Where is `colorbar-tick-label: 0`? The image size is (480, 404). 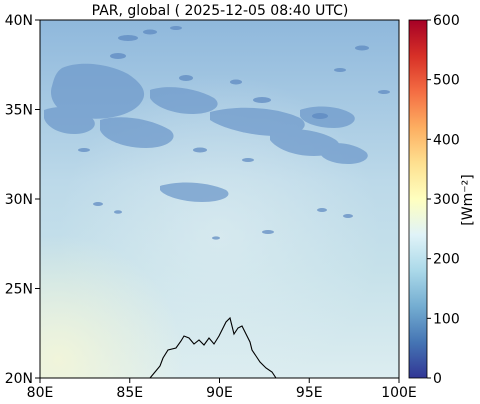 colorbar-tick-label: 0 is located at coordinates (437, 379).